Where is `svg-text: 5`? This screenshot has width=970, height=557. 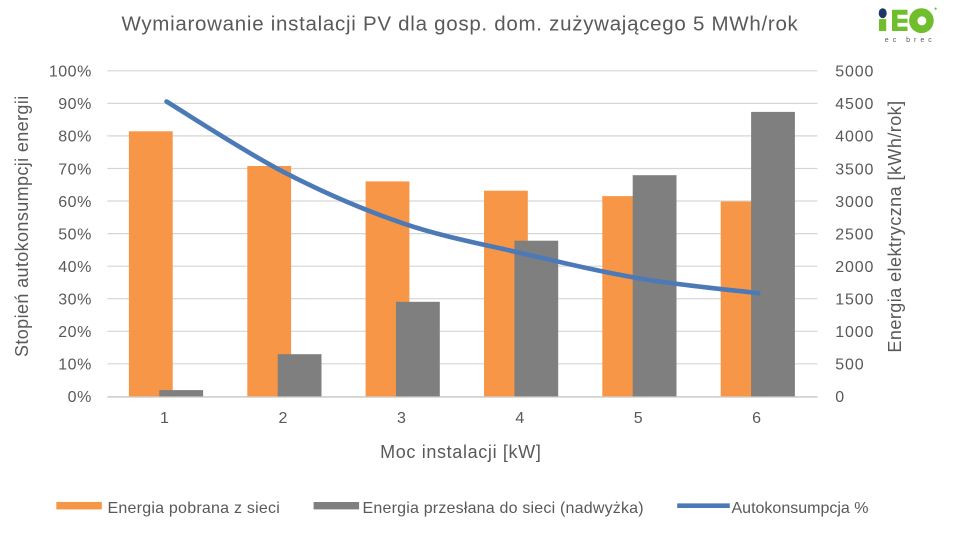
svg-text: 5 is located at coordinates (638, 418).